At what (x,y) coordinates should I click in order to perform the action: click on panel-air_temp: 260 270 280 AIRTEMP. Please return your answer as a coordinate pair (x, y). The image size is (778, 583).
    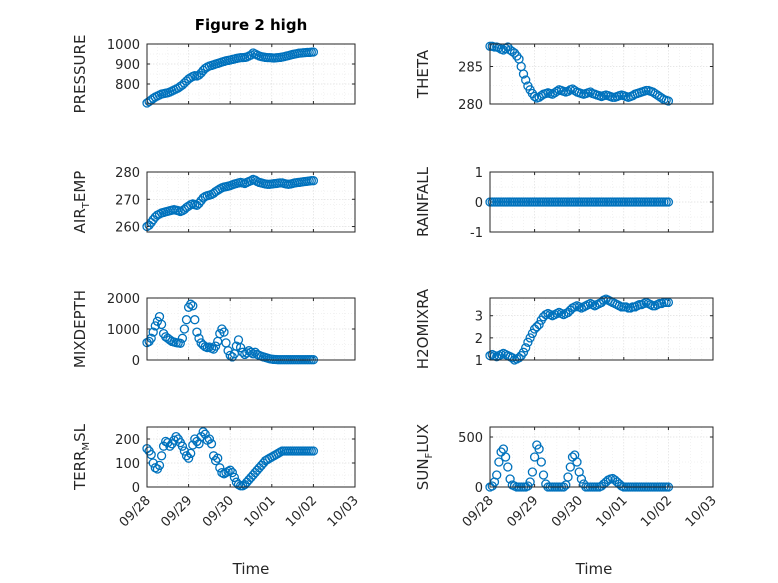
    Looking at the image, I should click on (213, 201).